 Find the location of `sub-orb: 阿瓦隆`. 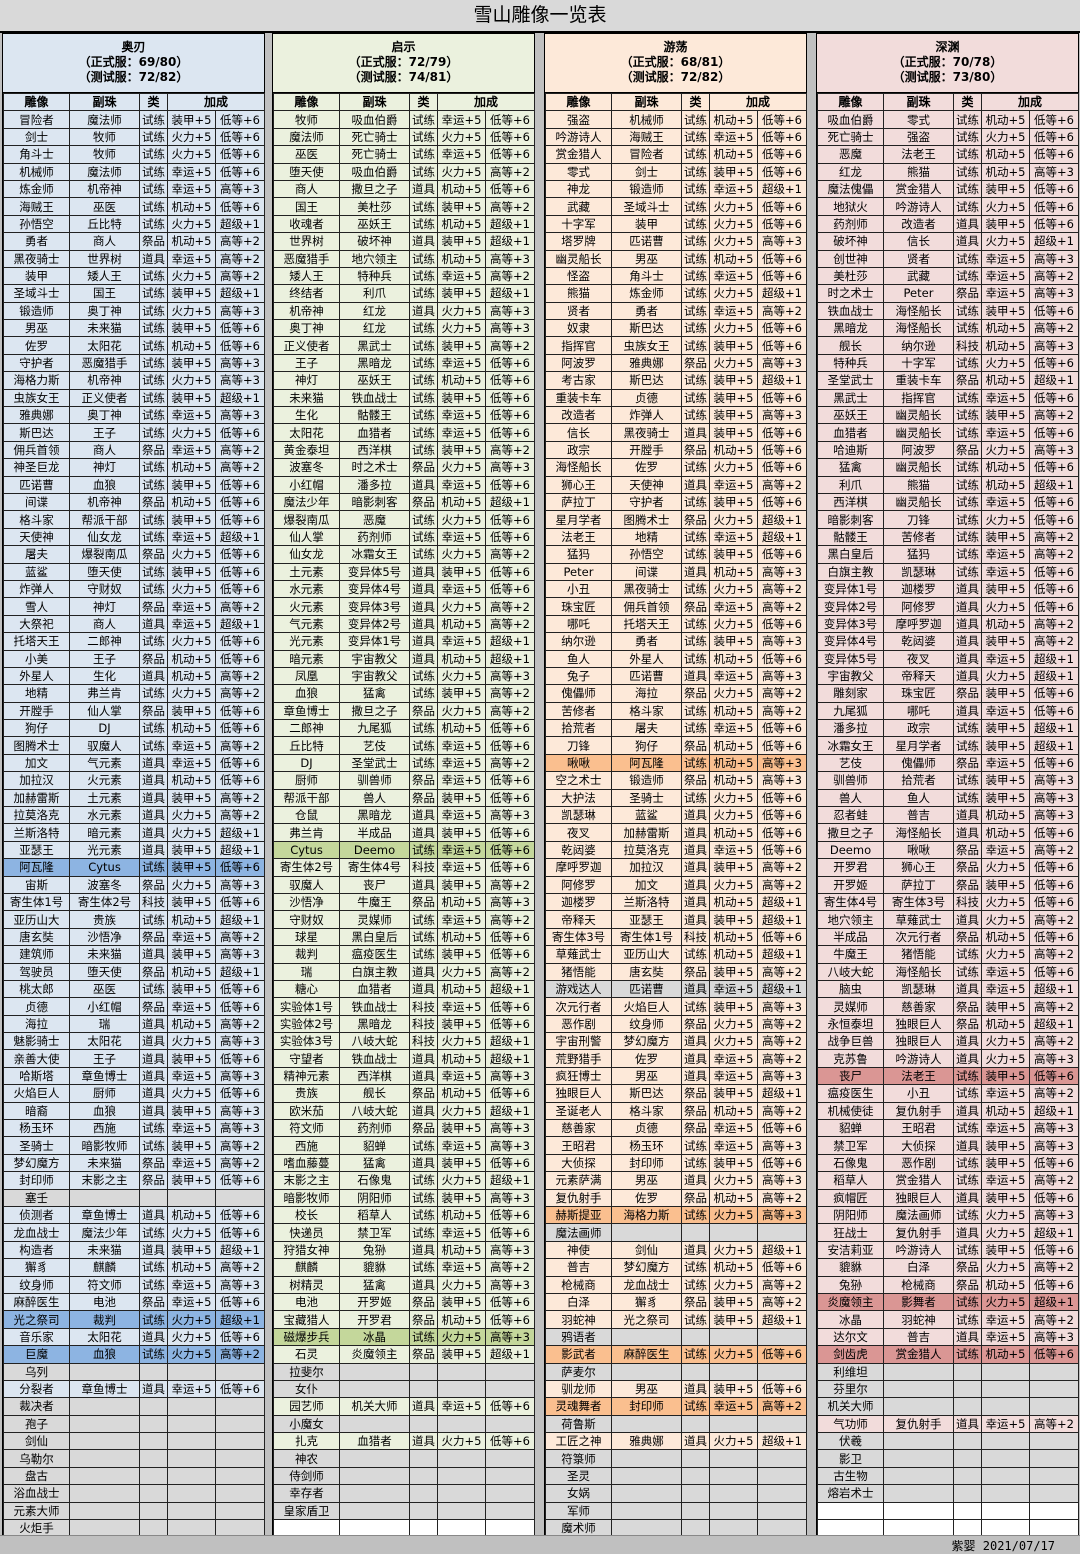

sub-orb: 阿瓦隆 is located at coordinates (646, 763).